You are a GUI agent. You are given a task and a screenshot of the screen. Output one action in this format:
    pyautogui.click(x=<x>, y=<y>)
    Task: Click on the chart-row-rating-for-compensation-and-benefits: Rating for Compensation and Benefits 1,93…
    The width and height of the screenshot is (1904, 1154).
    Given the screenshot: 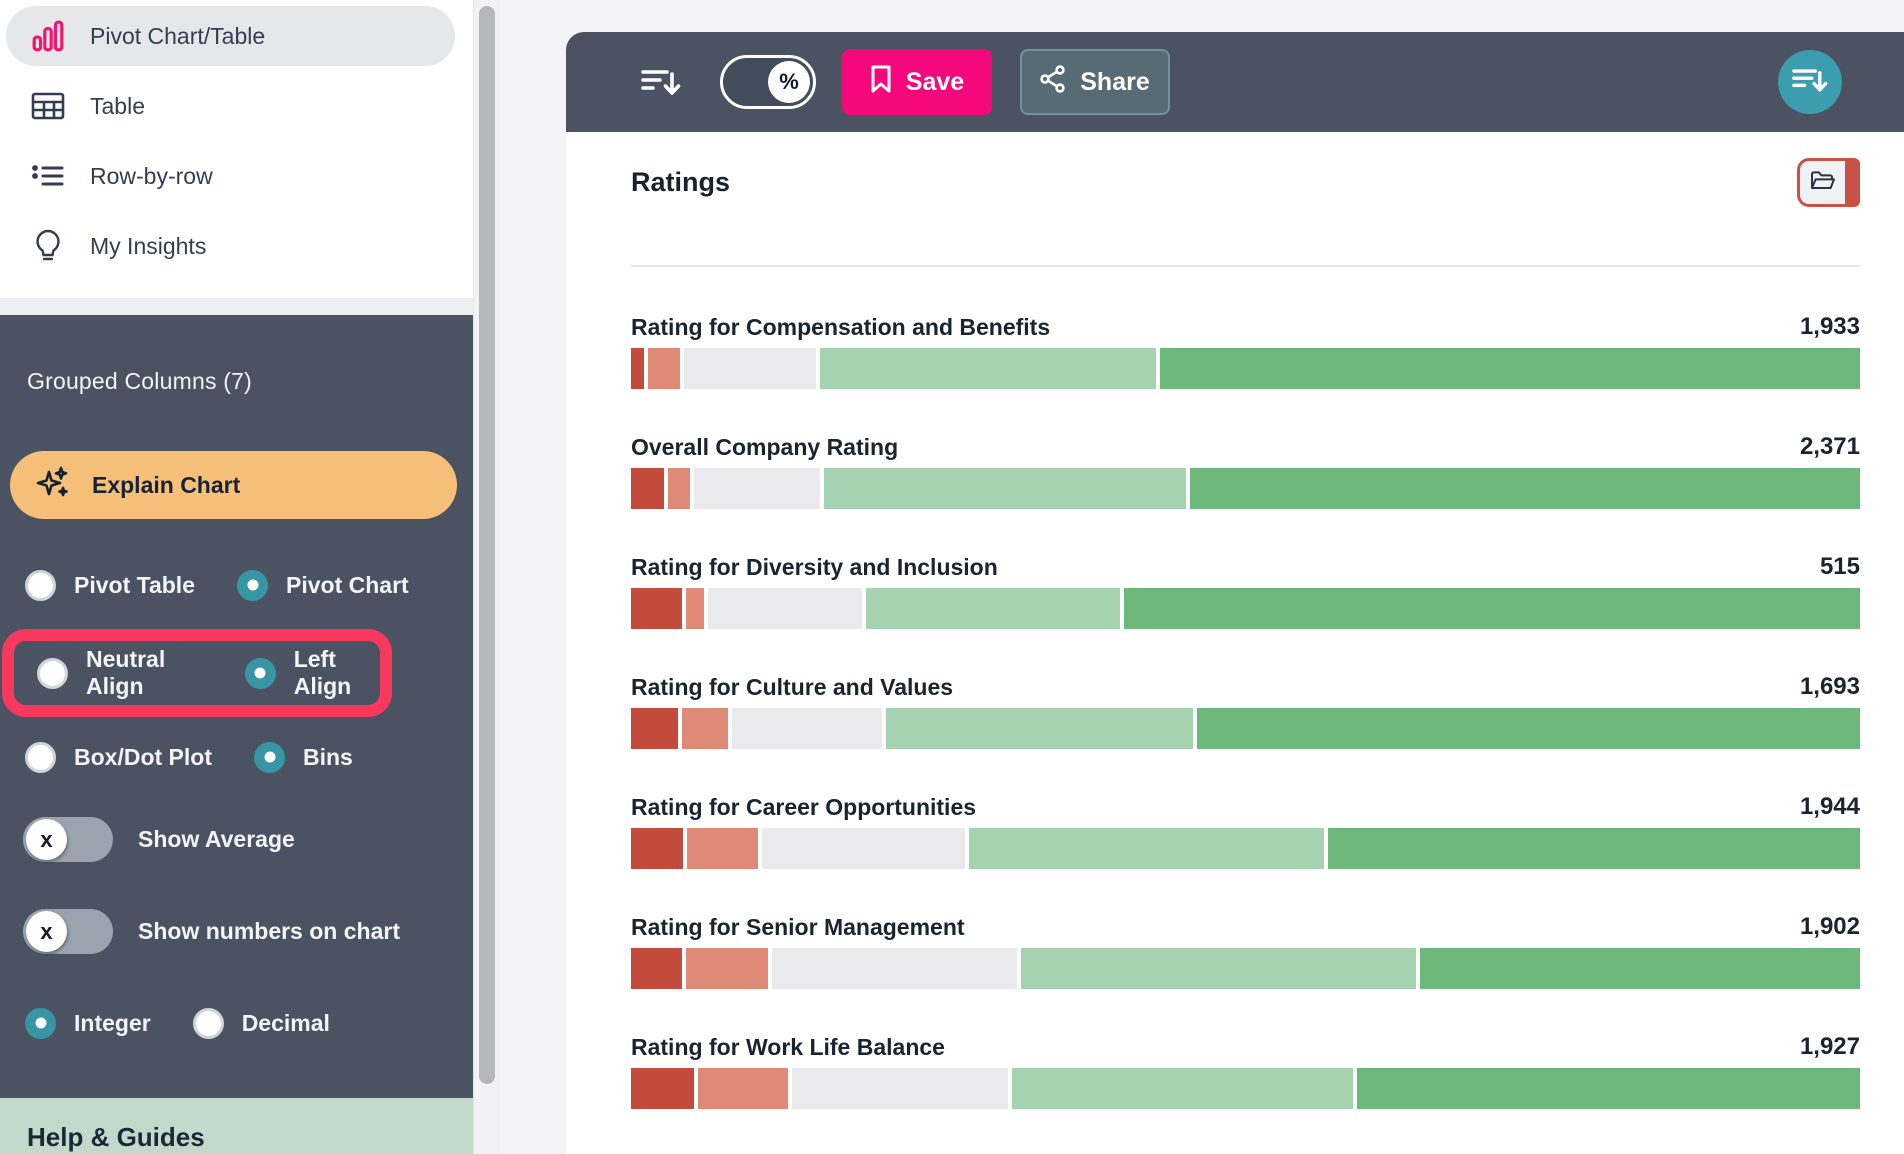 What is the action you would take?
    pyautogui.click(x=1245, y=349)
    